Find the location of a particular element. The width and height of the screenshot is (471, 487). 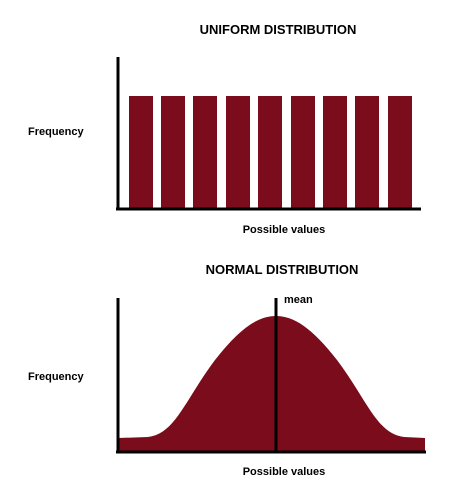

uniform-bars is located at coordinates (270, 152).